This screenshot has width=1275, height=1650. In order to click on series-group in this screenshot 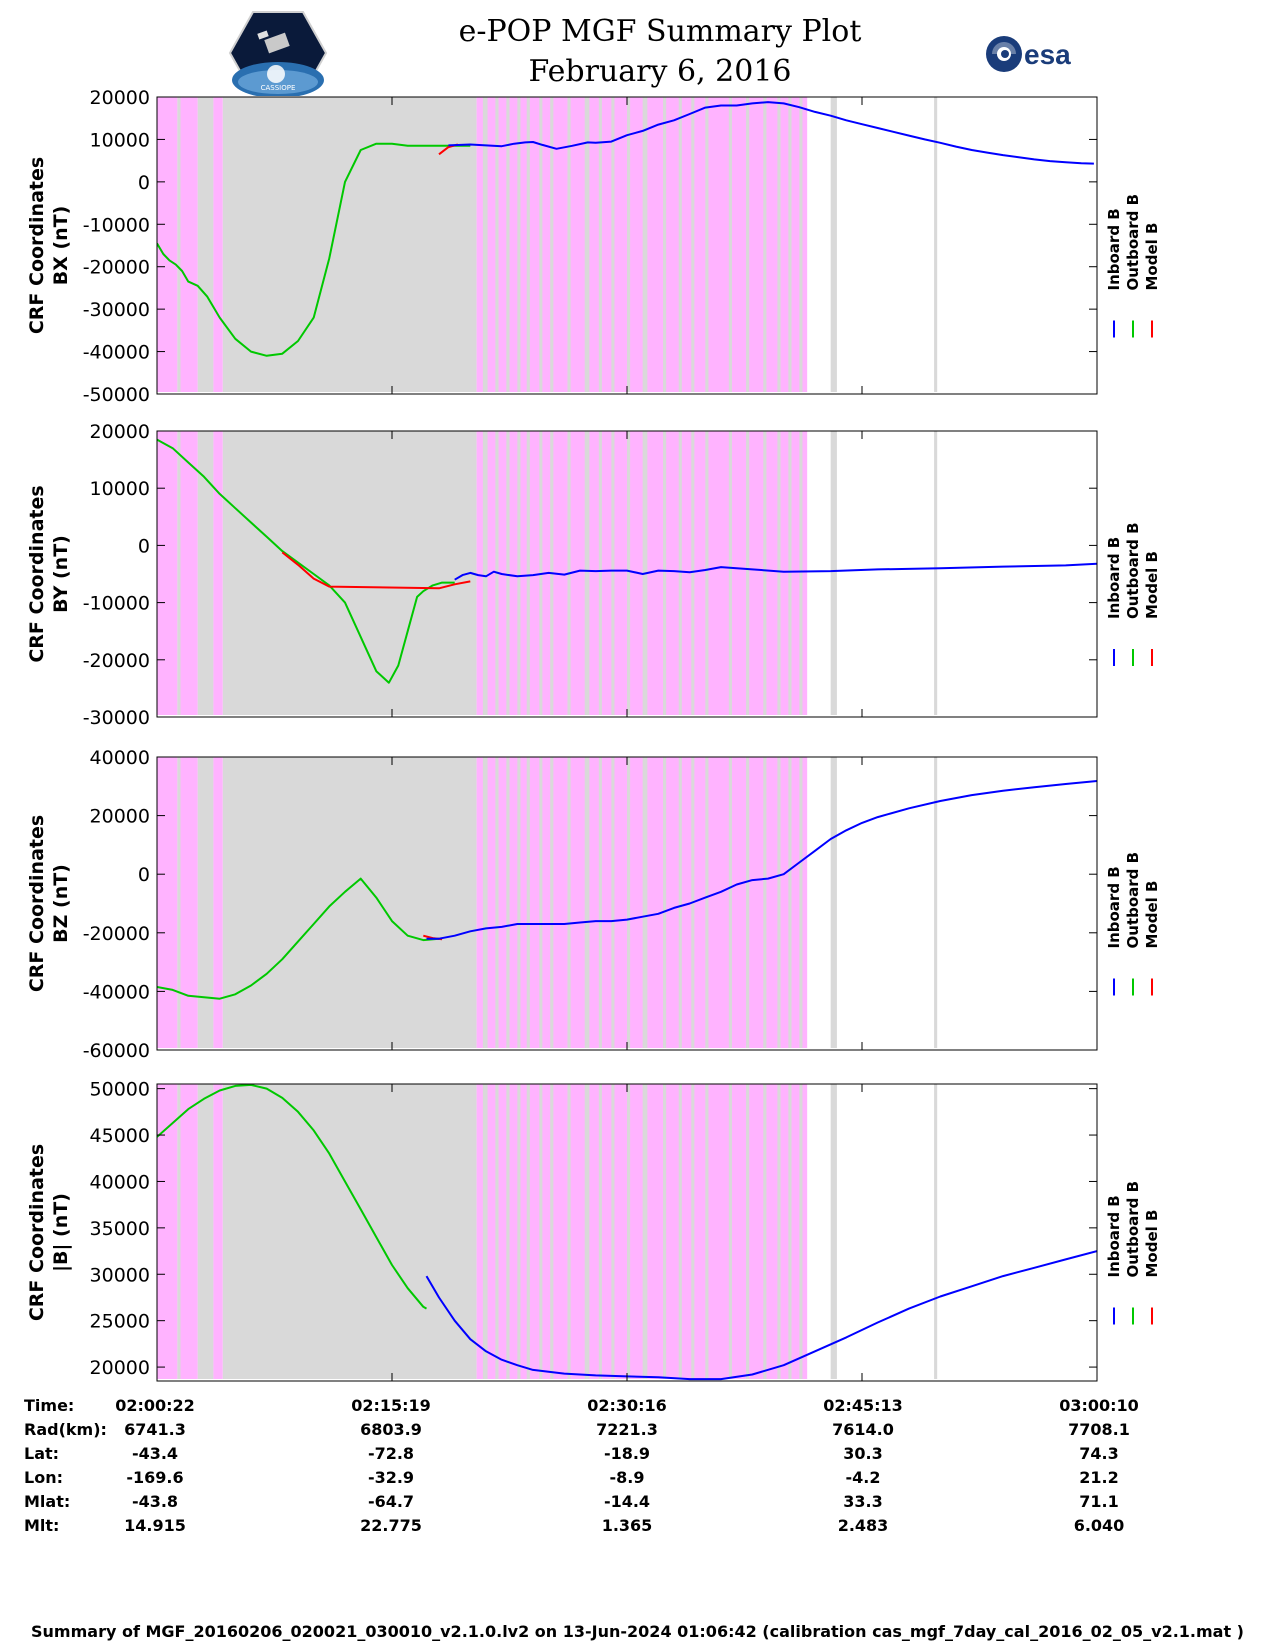, I will do `click(627, 1232)`.